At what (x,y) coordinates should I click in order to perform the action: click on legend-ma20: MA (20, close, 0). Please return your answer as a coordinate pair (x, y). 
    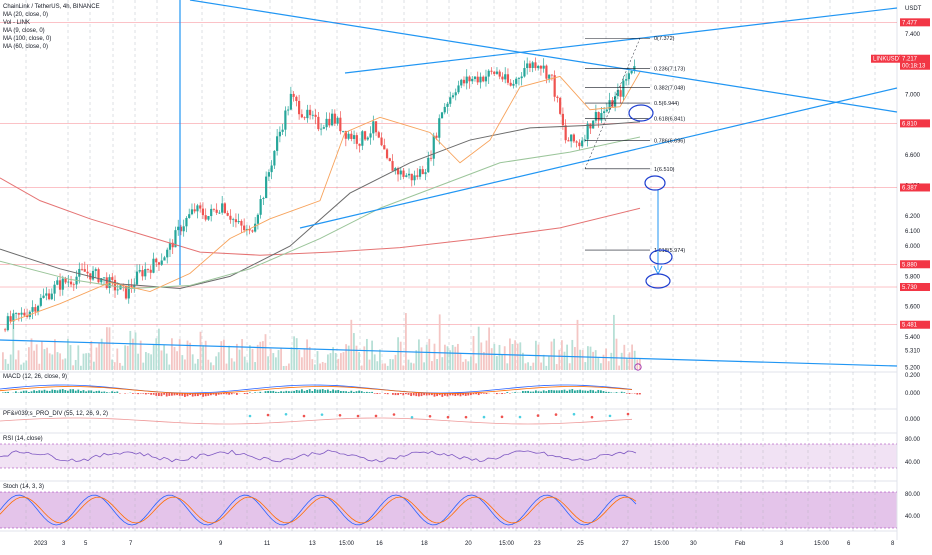
    Looking at the image, I should click on (51, 15).